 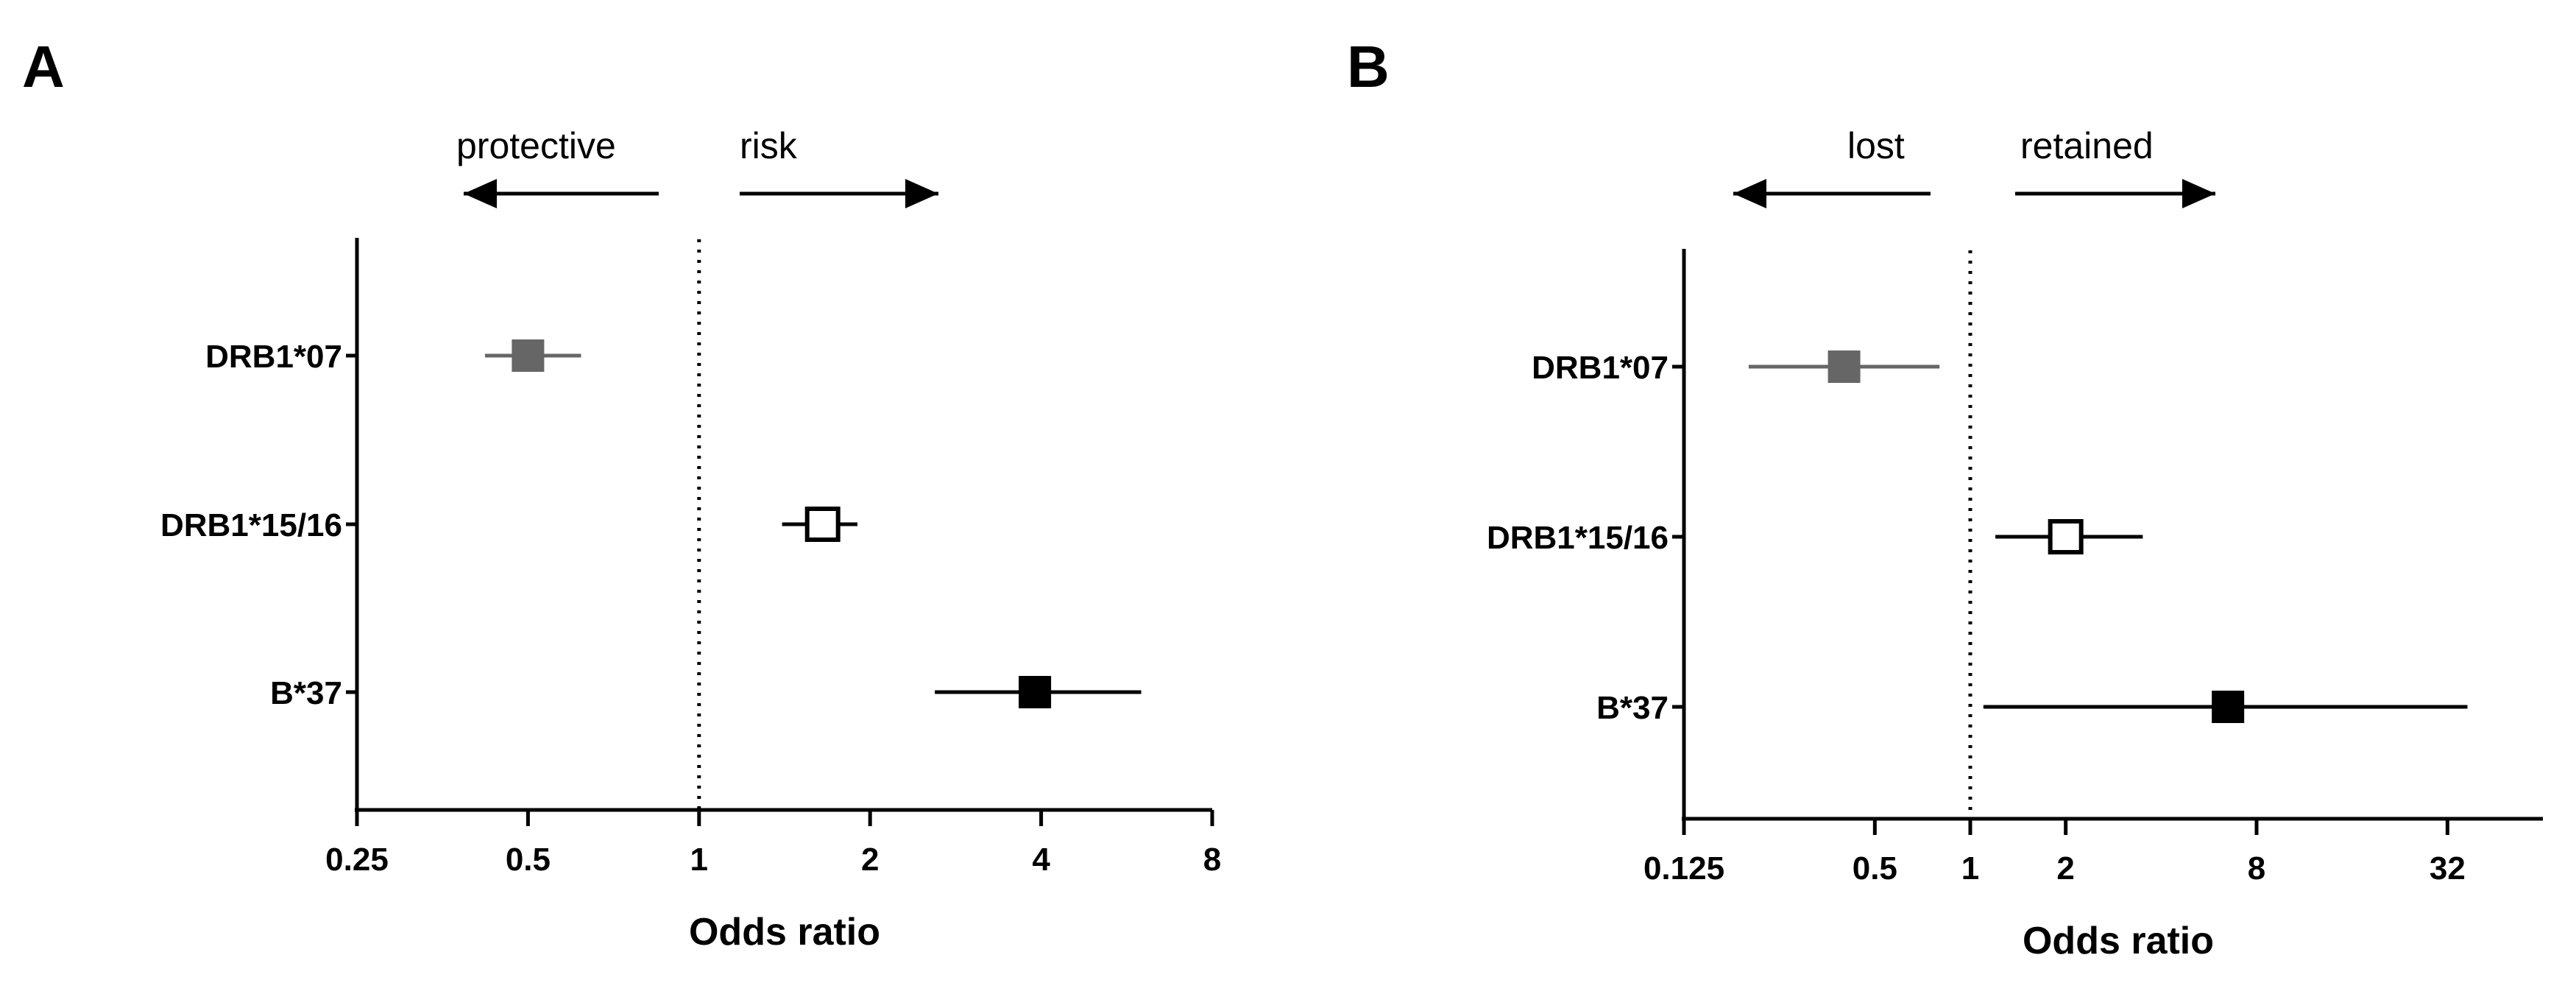 What do you see at coordinates (769, 145) in the screenshot?
I see `panel-a-risk-label: risk` at bounding box center [769, 145].